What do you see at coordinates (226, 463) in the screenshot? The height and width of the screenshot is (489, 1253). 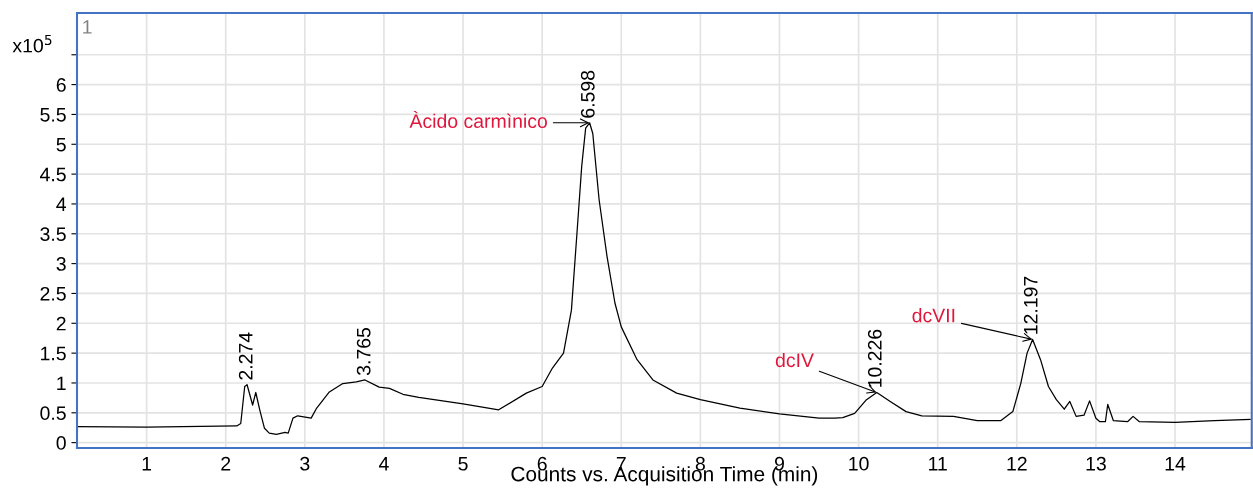 I see `x-tick-label: 2` at bounding box center [226, 463].